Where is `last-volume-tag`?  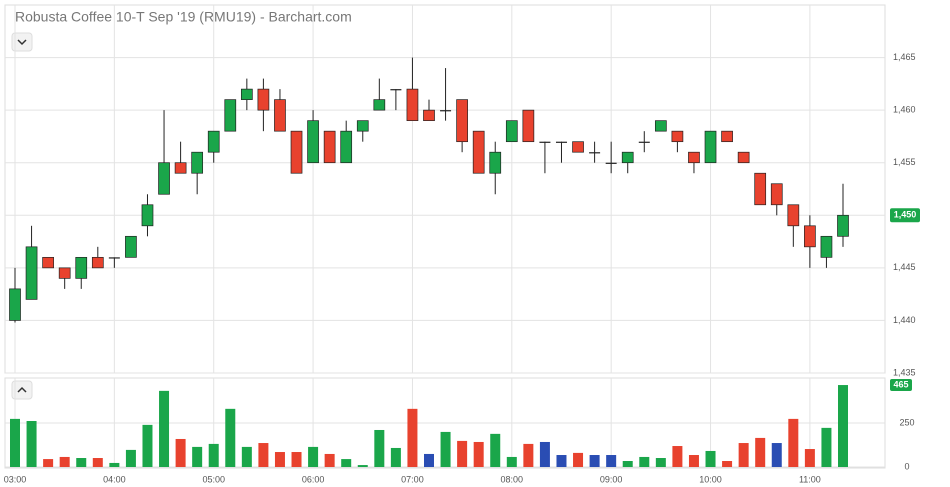 last-volume-tag is located at coordinates (901, 385).